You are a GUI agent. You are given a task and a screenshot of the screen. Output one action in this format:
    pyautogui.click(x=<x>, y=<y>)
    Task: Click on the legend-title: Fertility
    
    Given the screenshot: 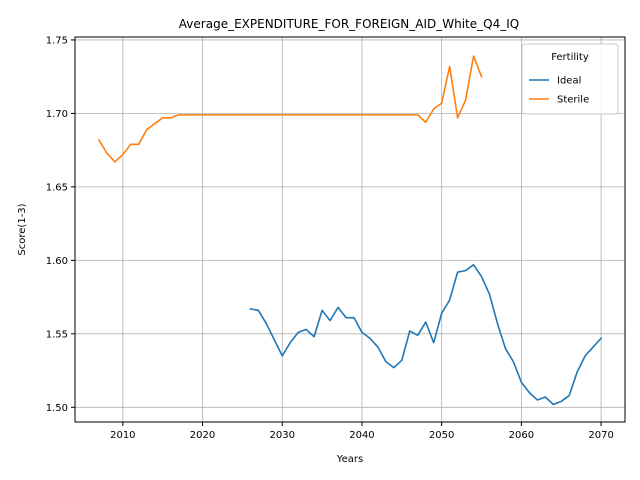 What is the action you would take?
    pyautogui.click(x=570, y=57)
    